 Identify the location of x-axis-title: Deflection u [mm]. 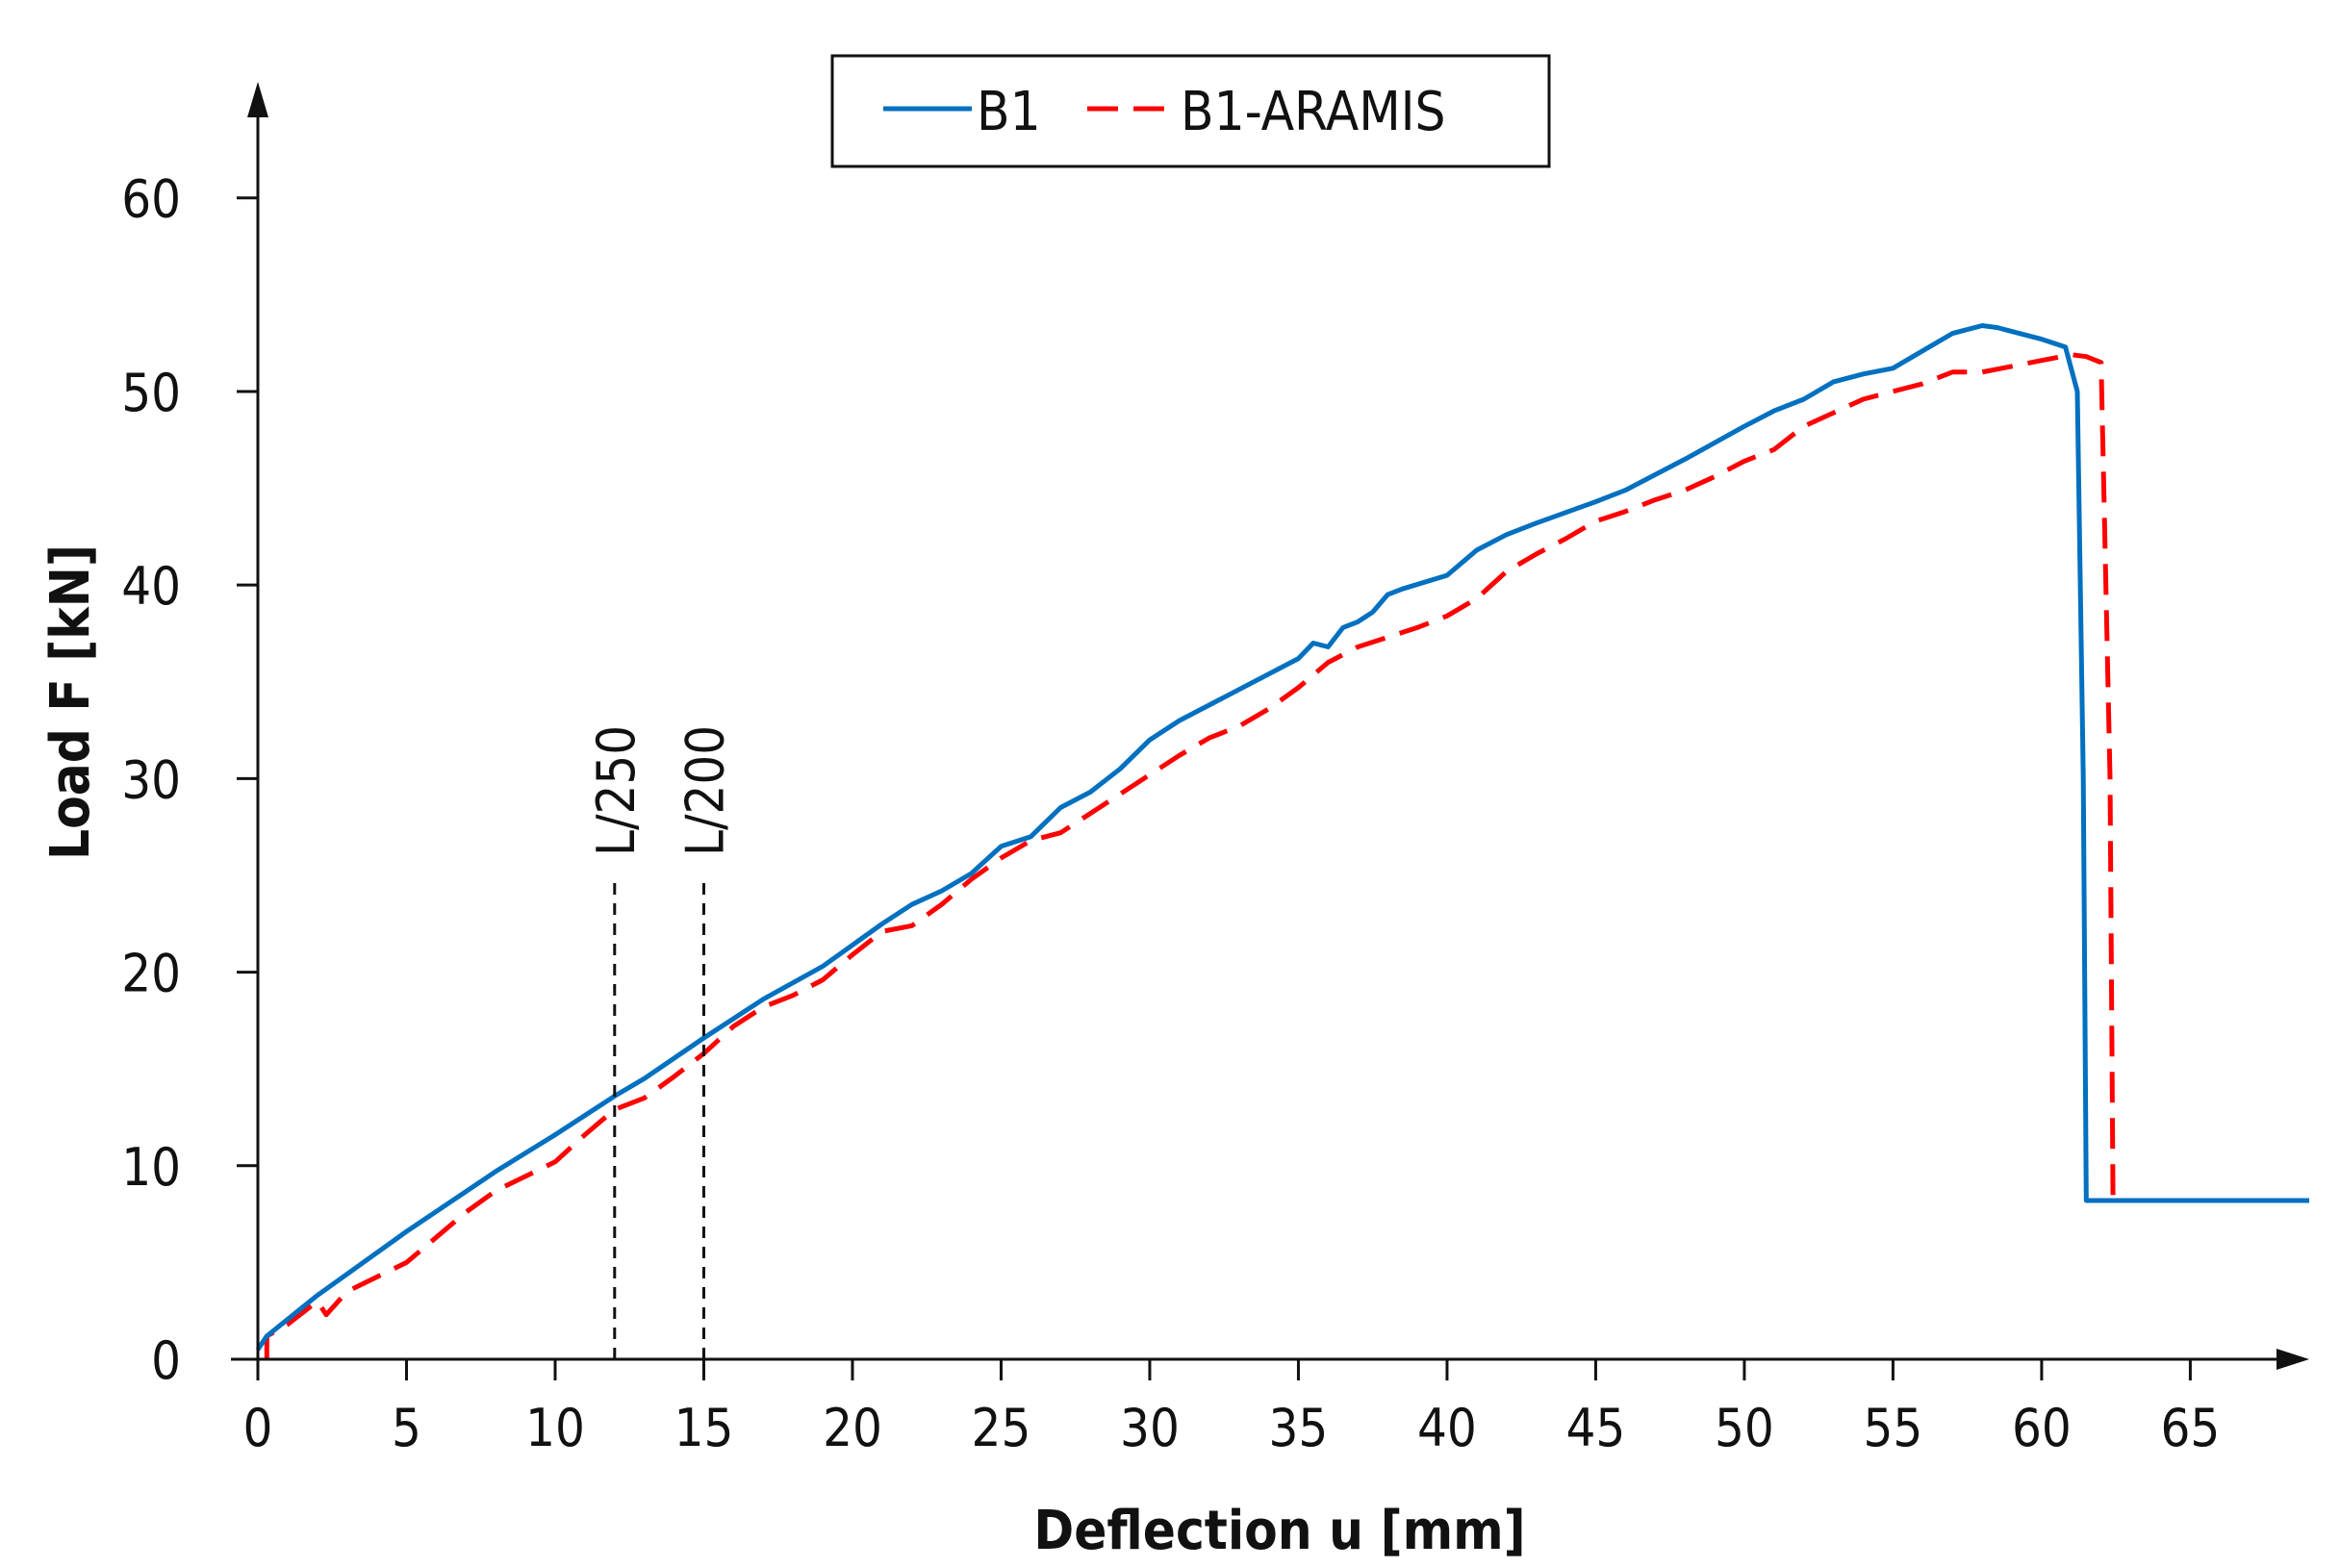
(1279, 1531).